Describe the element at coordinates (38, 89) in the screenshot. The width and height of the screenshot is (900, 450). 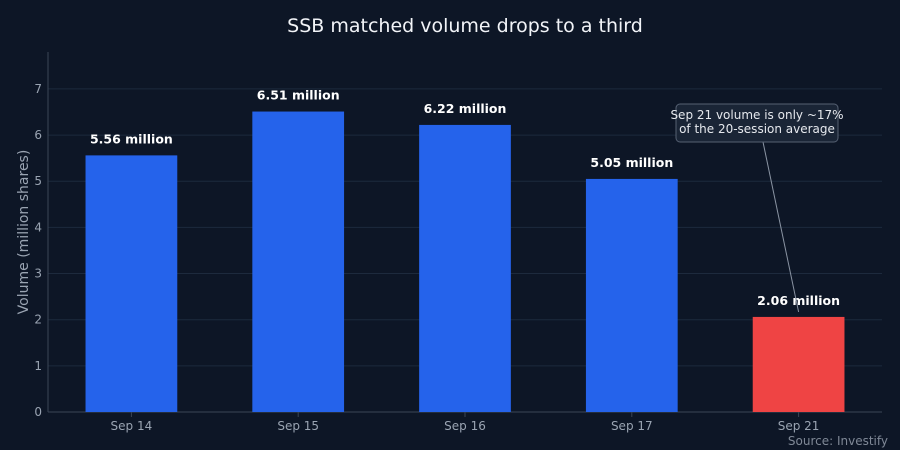
I see `y-tick-label: 7` at that location.